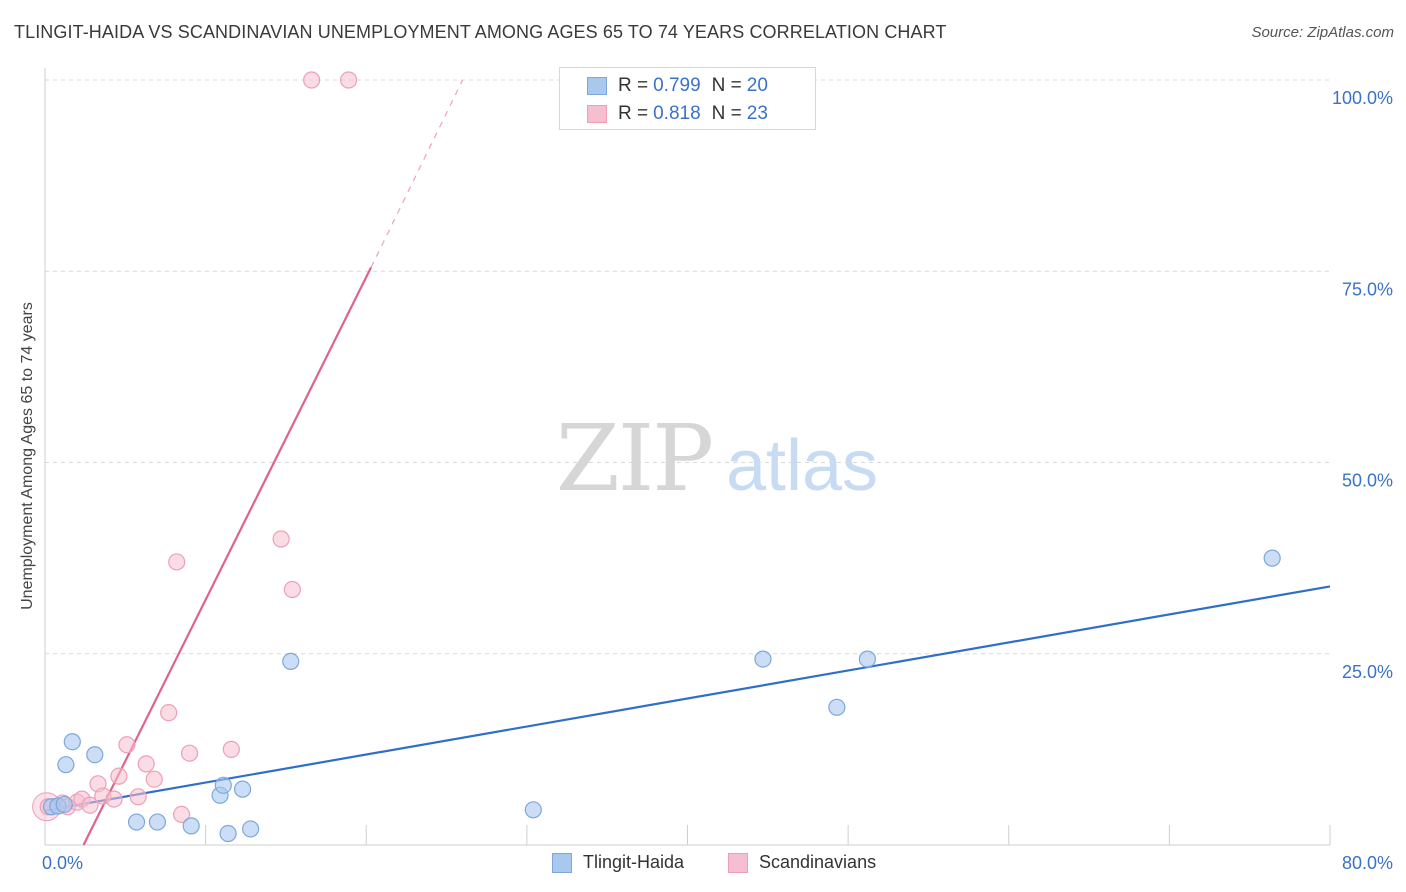 The height and width of the screenshot is (892, 1406). What do you see at coordinates (634, 862) in the screenshot?
I see `series-legend-label: Tlingit-Haida` at bounding box center [634, 862].